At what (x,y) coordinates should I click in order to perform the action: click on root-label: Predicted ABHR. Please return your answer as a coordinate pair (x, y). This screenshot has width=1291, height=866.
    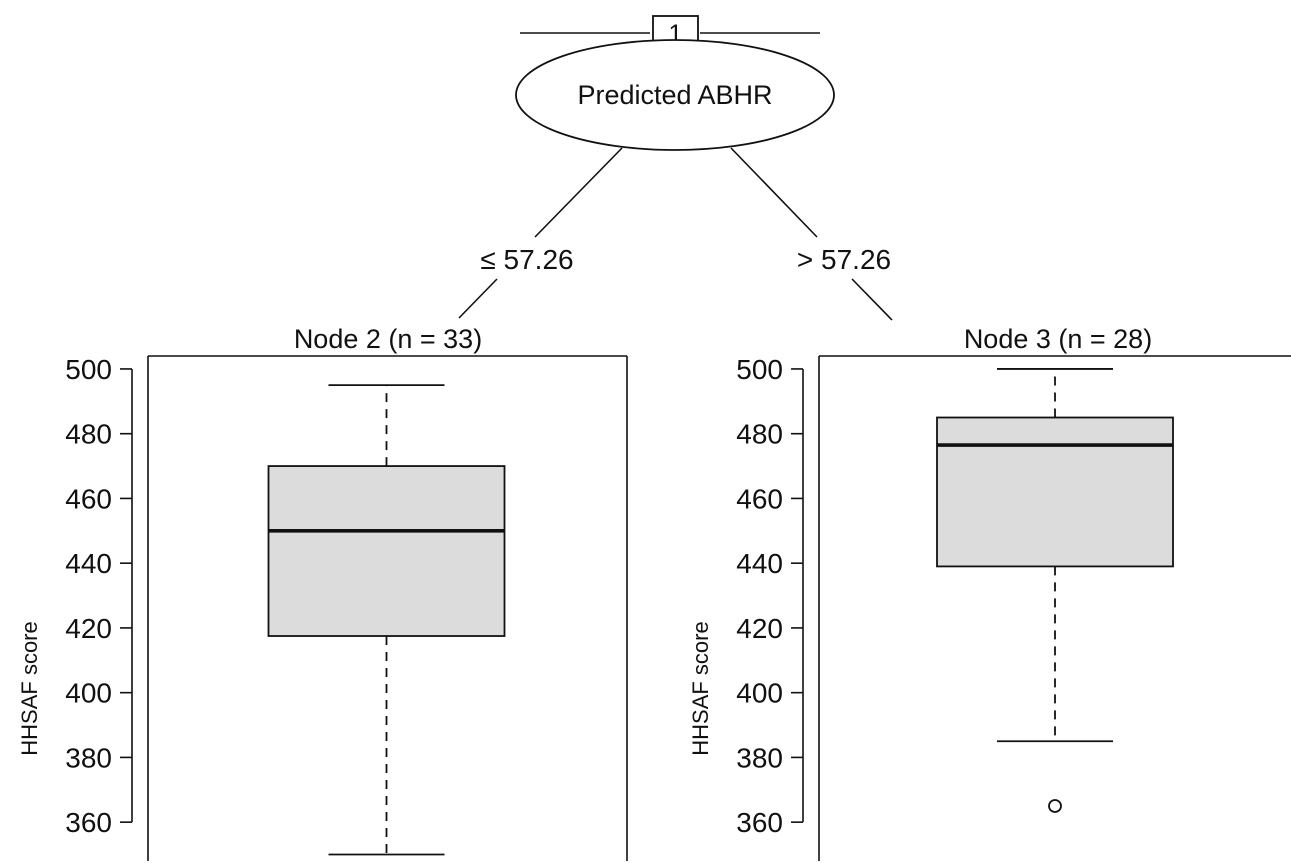
    Looking at the image, I should click on (674, 95).